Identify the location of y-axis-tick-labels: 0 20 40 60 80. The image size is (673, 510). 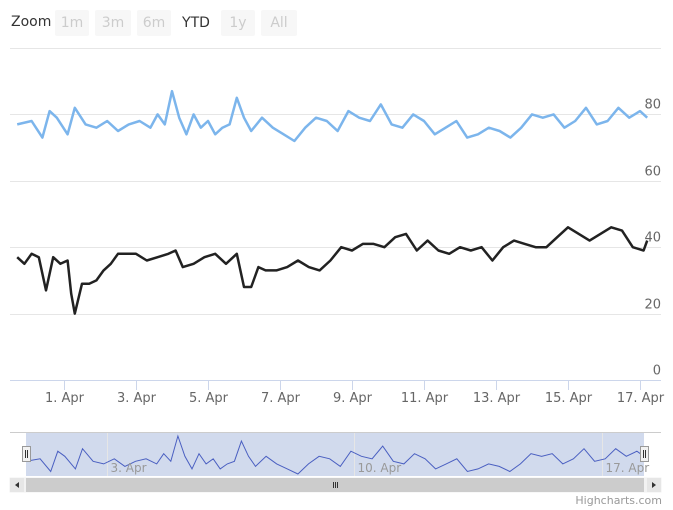
(652, 238).